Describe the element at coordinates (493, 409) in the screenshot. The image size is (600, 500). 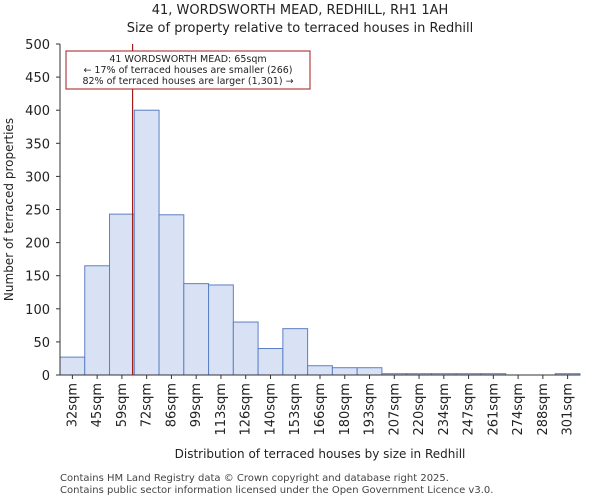
I see `x-tick-label: 261sqm` at that location.